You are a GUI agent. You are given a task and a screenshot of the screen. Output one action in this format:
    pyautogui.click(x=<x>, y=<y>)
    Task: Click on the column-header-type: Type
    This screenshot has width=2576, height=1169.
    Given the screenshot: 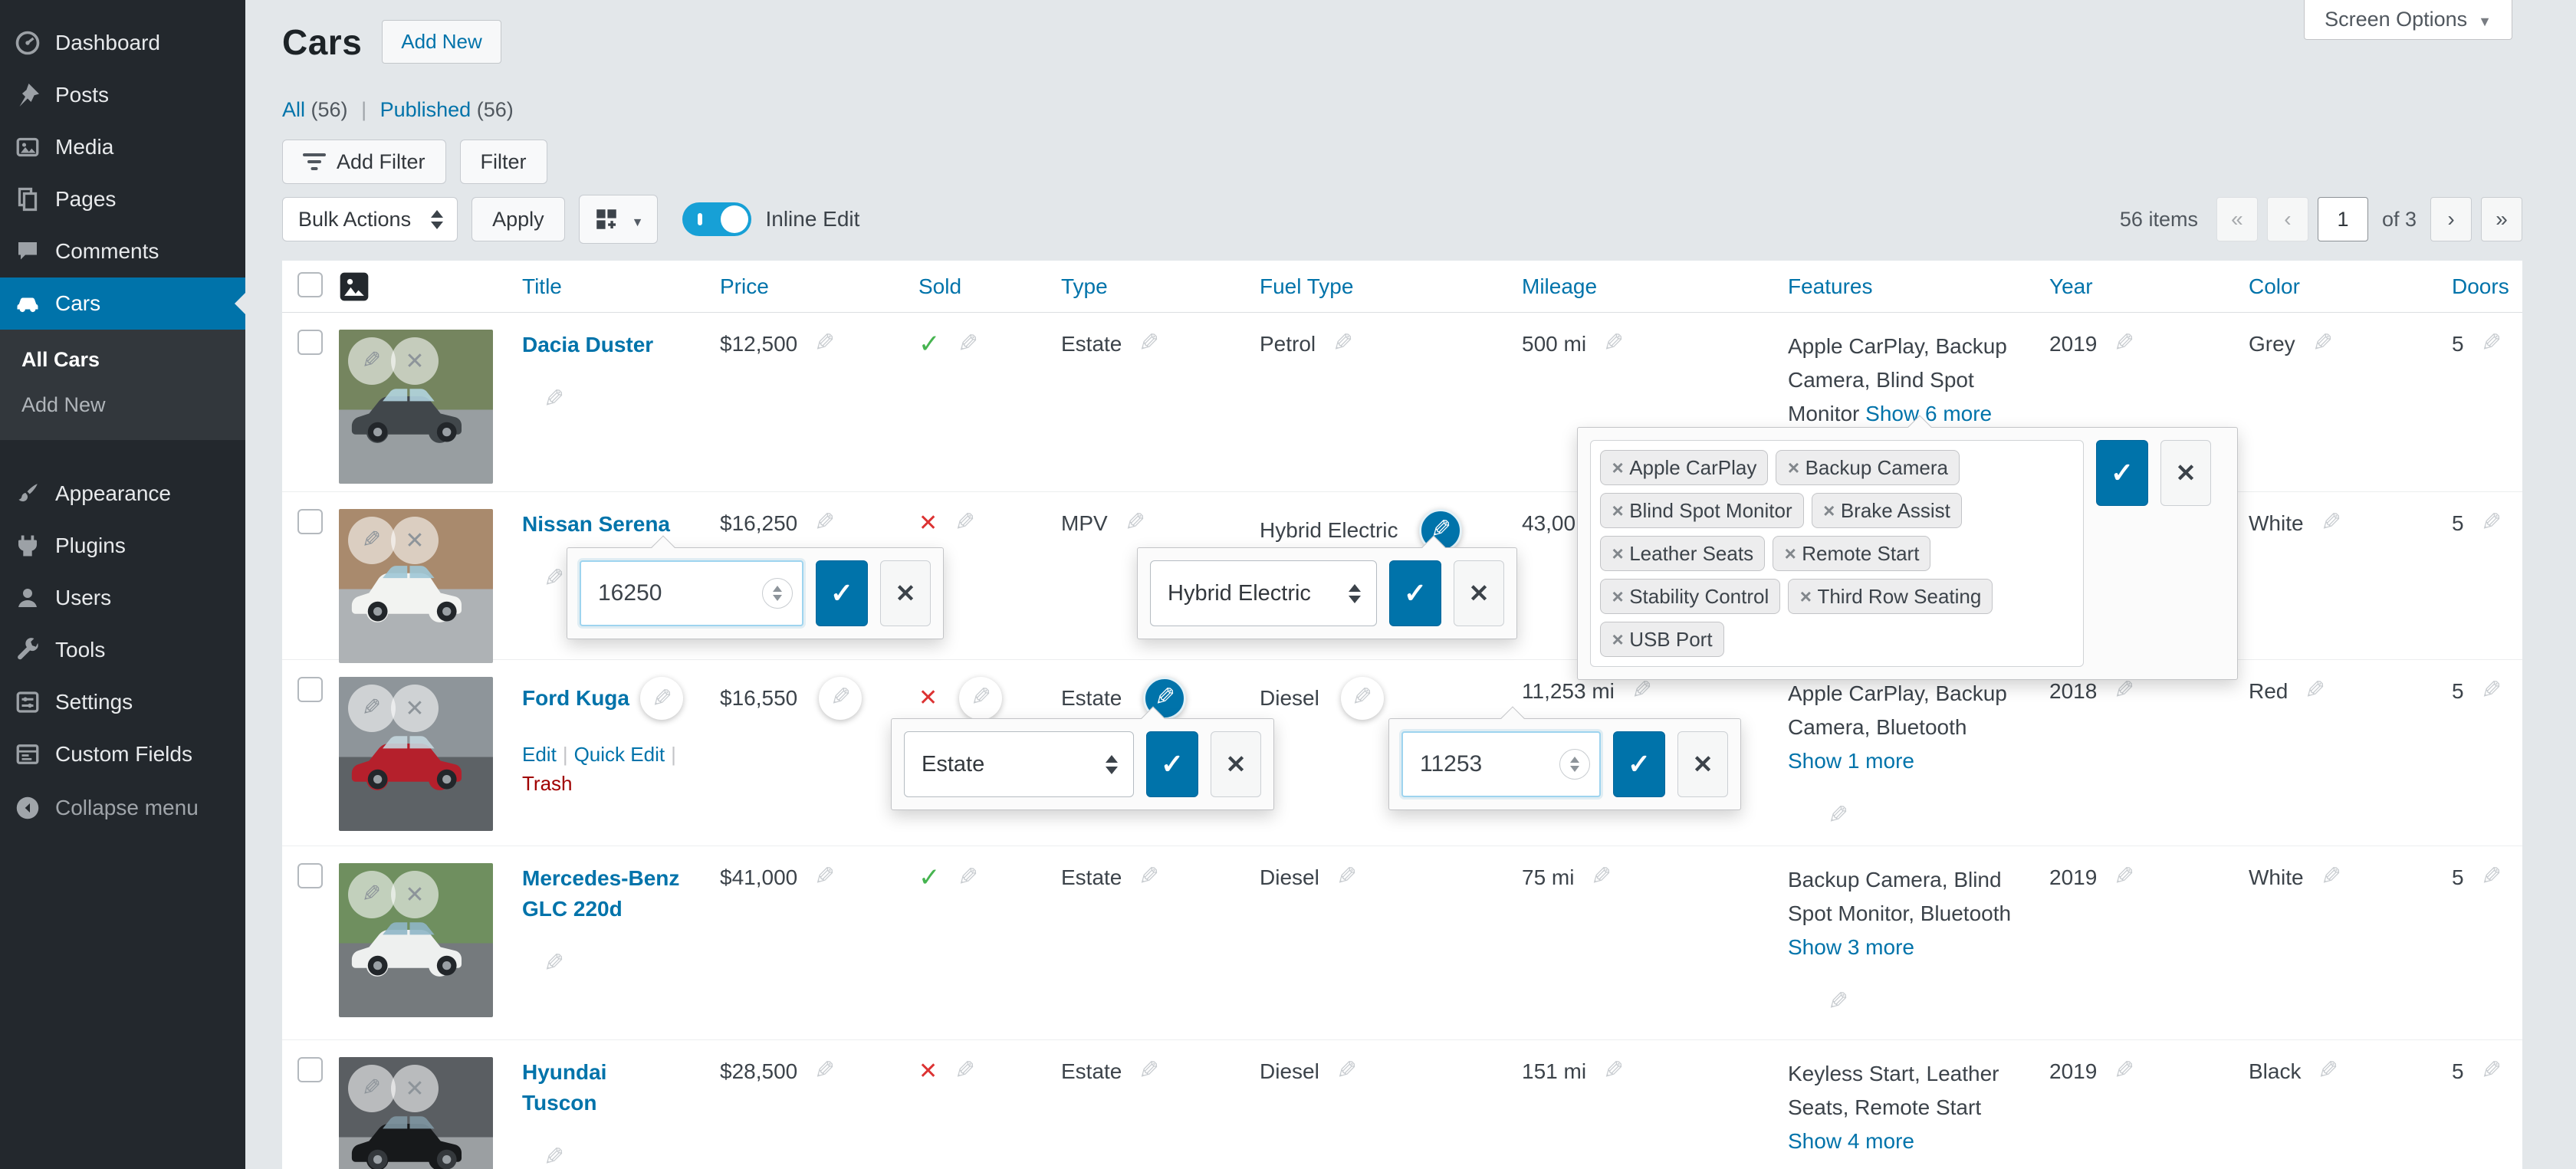 What is the action you would take?
    pyautogui.click(x=1084, y=286)
    